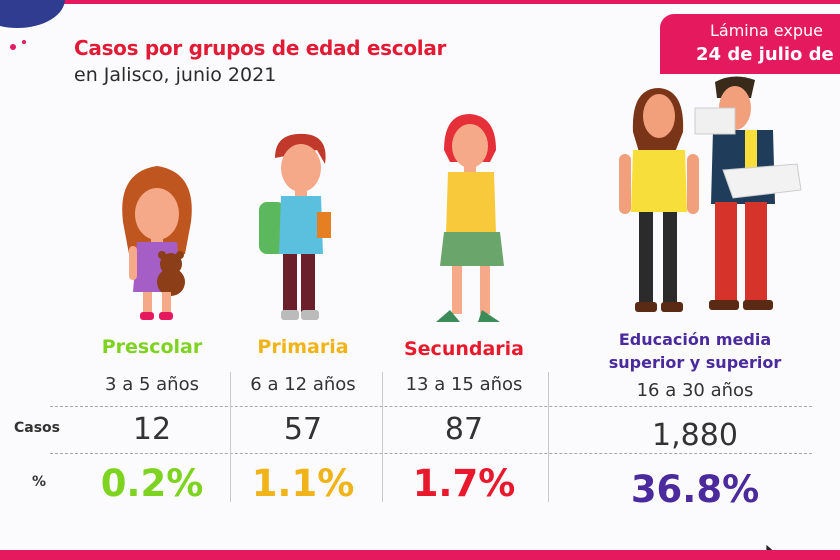 This screenshot has width=840, height=560. I want to click on decorative-blob, so click(32, 14).